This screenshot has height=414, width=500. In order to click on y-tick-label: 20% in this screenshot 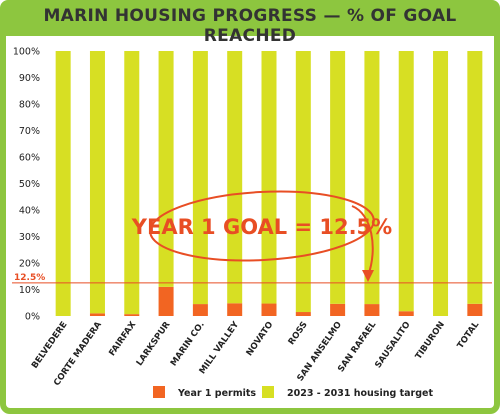, I will do `click(29, 264)`.